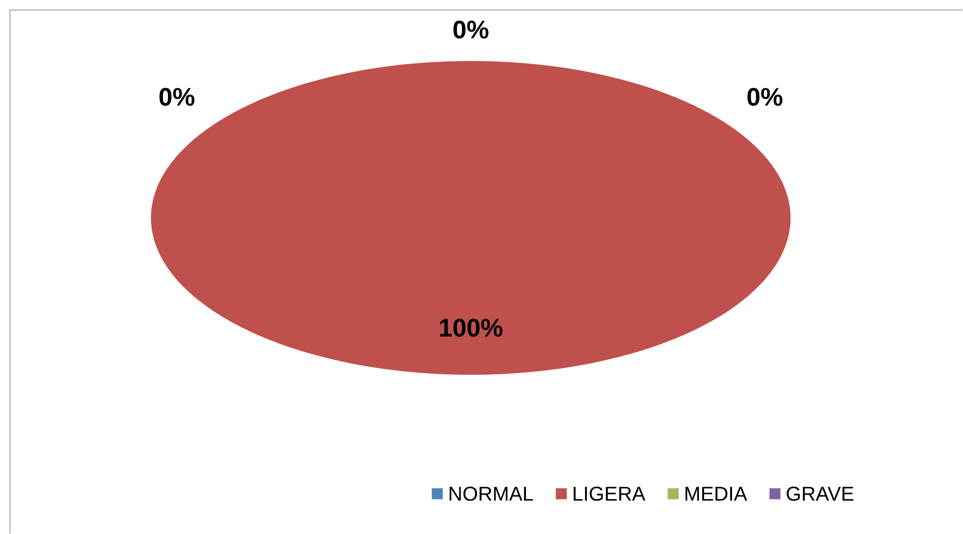 Image resolution: width=963 pixels, height=534 pixels. What do you see at coordinates (717, 493) in the screenshot?
I see `legend-label: MEDIA` at bounding box center [717, 493].